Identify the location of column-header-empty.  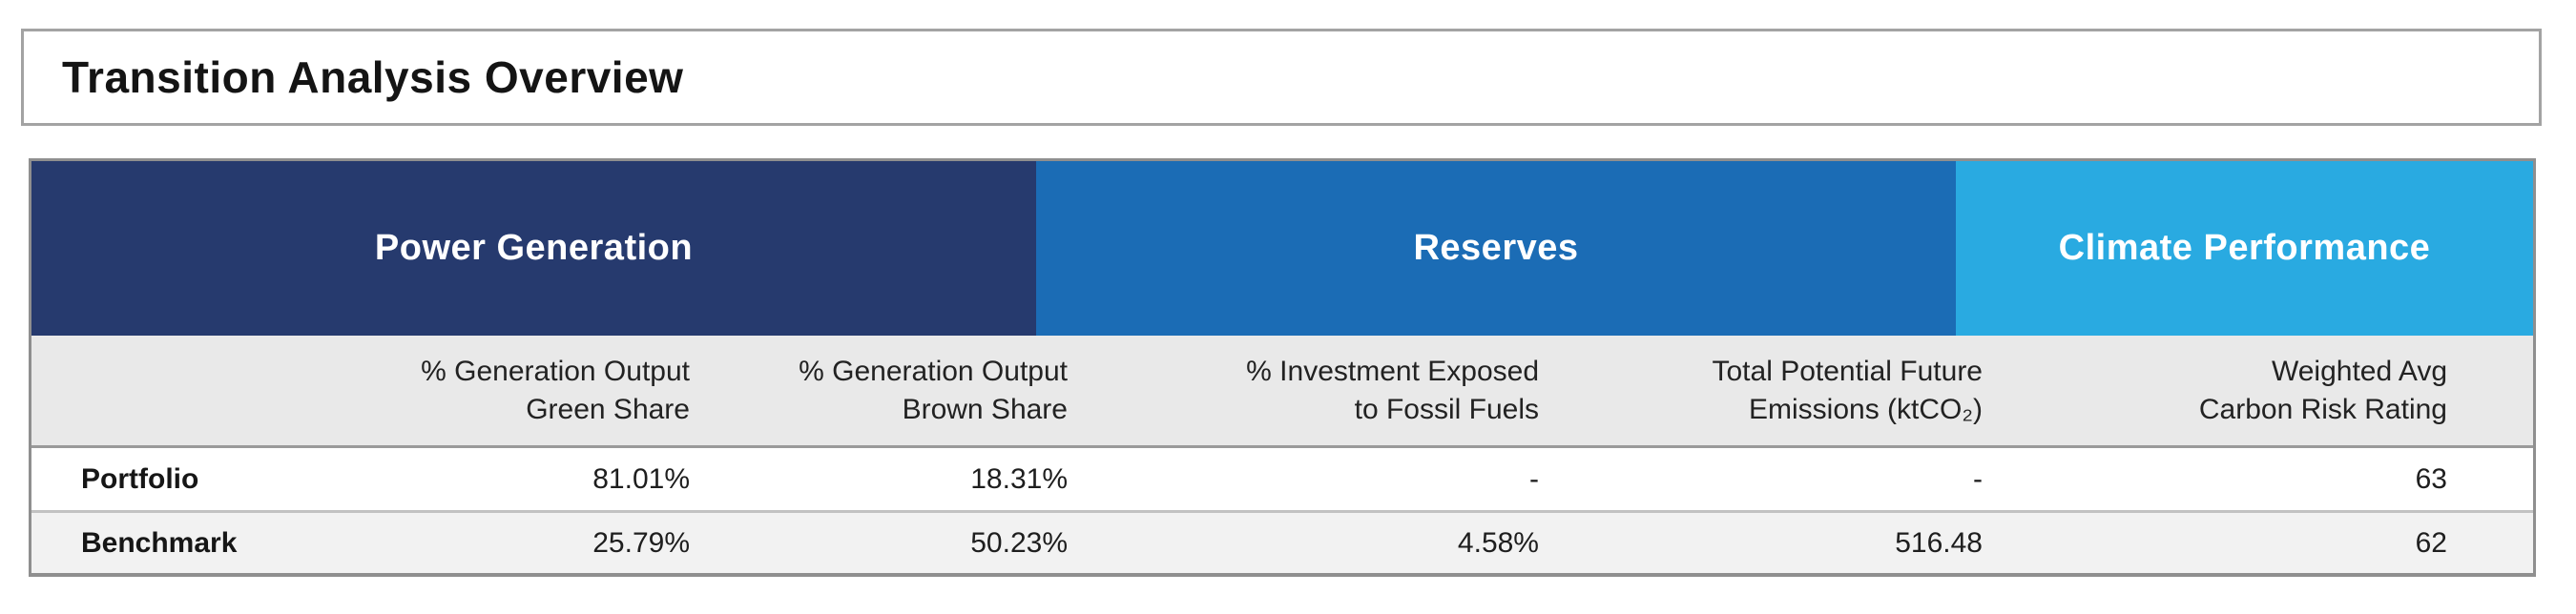
(198, 390).